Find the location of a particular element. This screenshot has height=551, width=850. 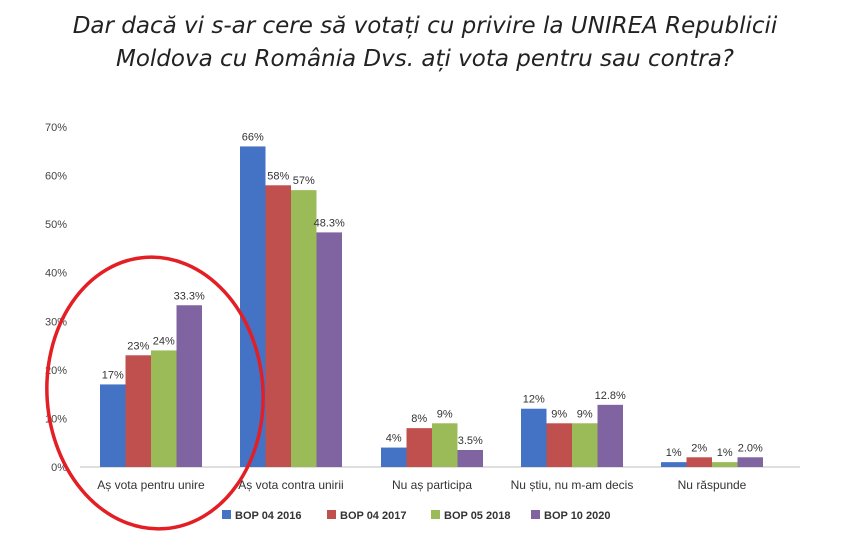

data-label: 58% is located at coordinates (278, 176).